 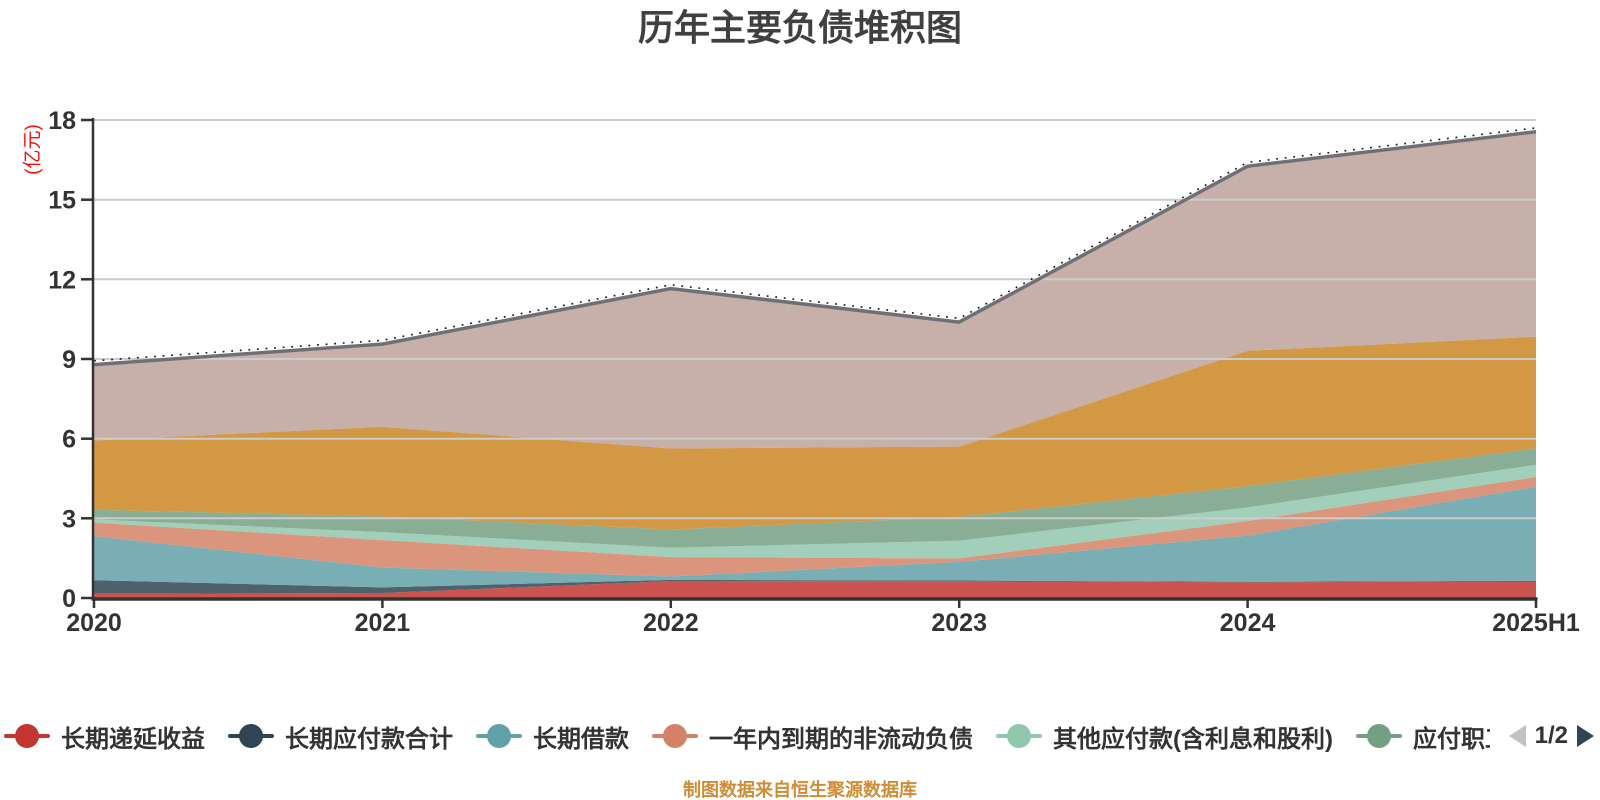 I want to click on legend-item-3: 长期借款, so click(x=552, y=736).